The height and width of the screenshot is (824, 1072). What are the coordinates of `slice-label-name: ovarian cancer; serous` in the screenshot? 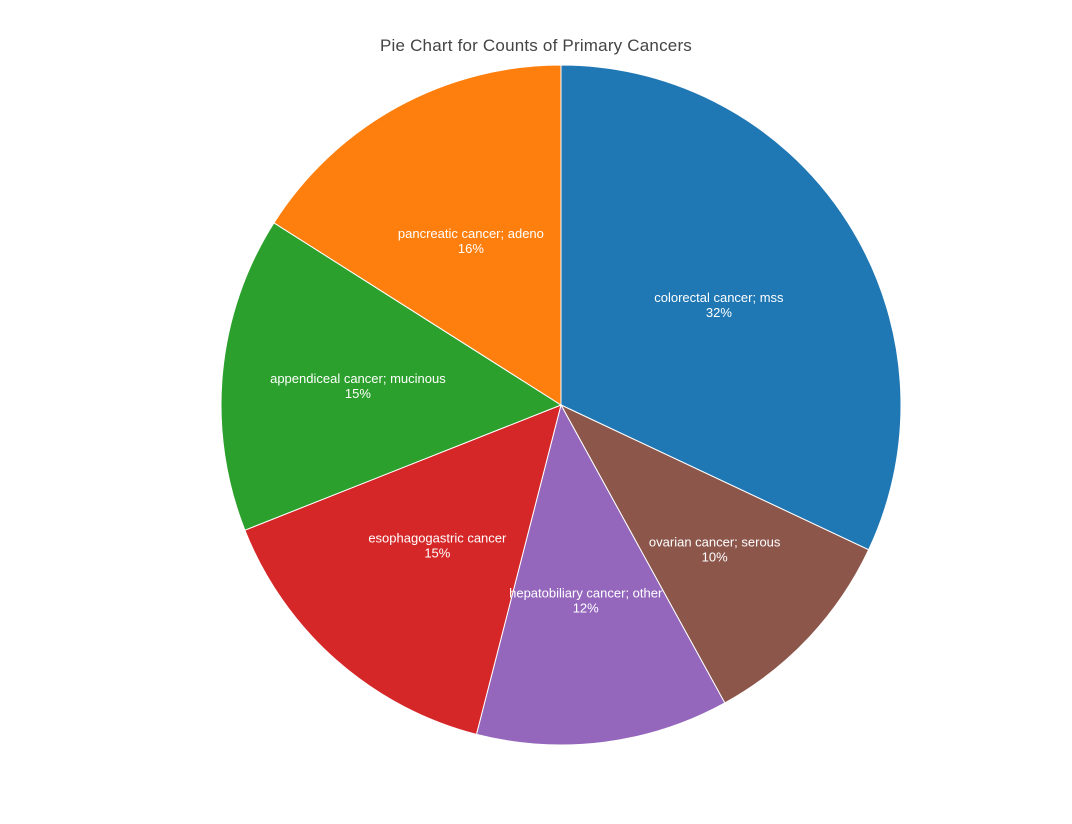 It's located at (715, 541).